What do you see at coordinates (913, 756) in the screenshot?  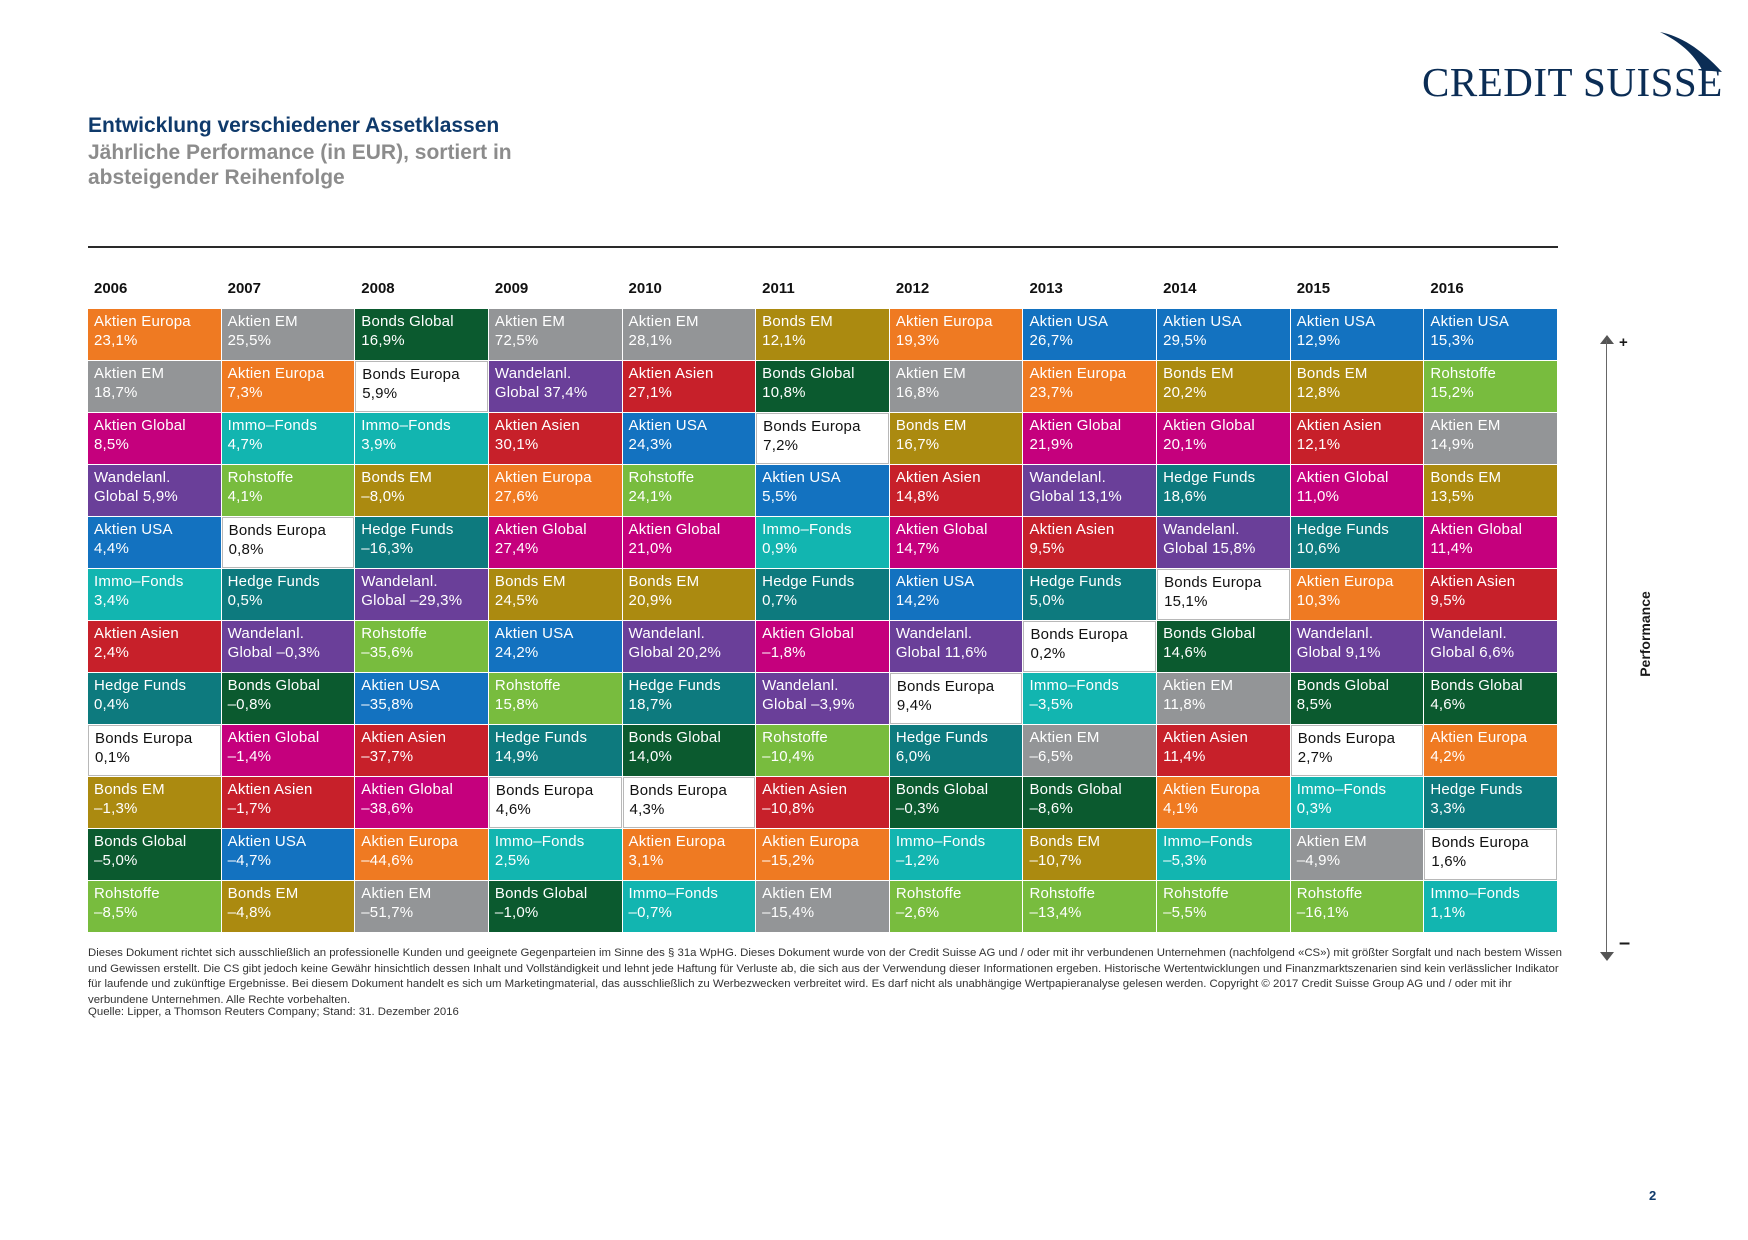 I see `asset-return: 6,0%` at bounding box center [913, 756].